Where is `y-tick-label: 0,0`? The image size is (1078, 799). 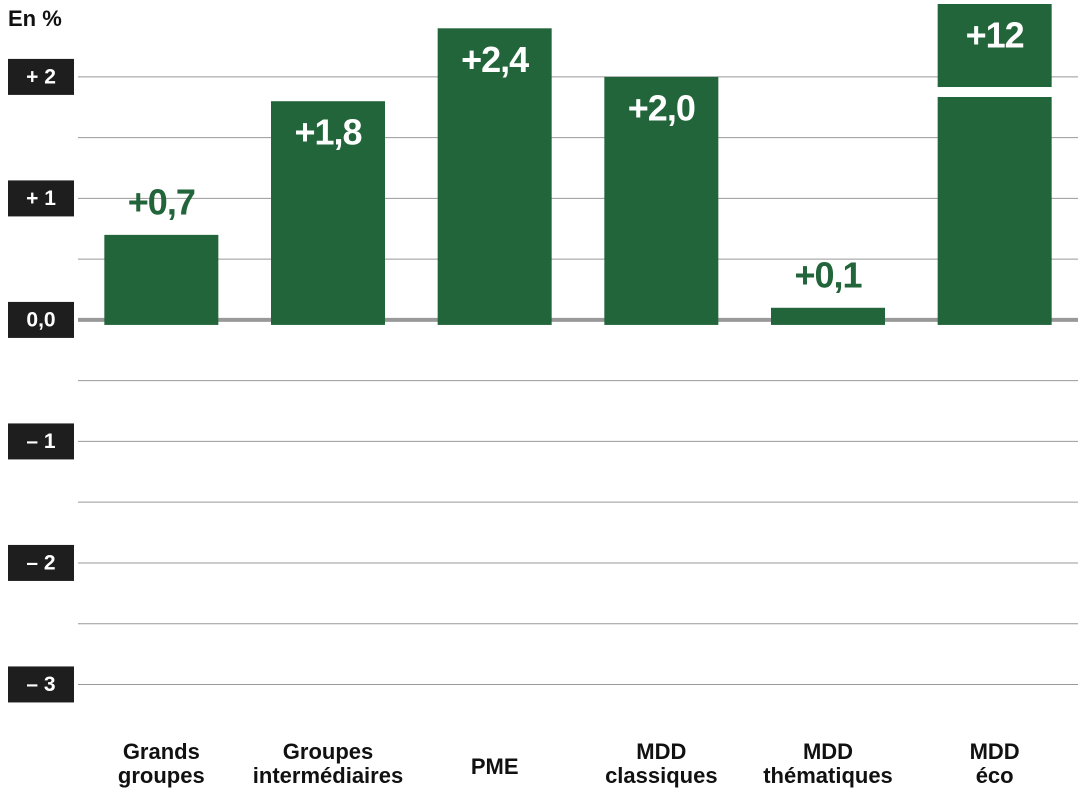
y-tick-label: 0,0 is located at coordinates (40, 319).